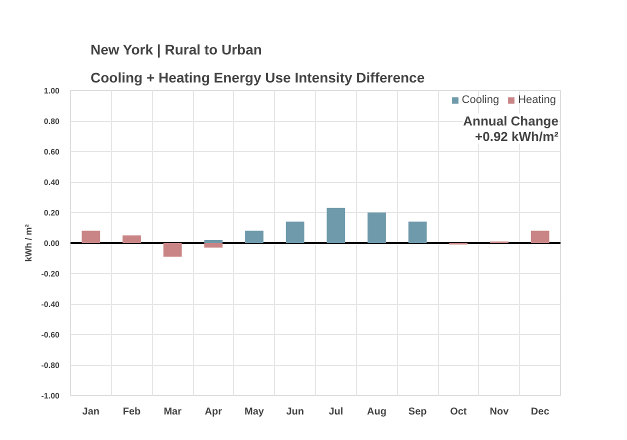 The width and height of the screenshot is (627, 440). Describe the element at coordinates (173, 412) in the screenshot. I see `x-tick-label: Mar` at that location.